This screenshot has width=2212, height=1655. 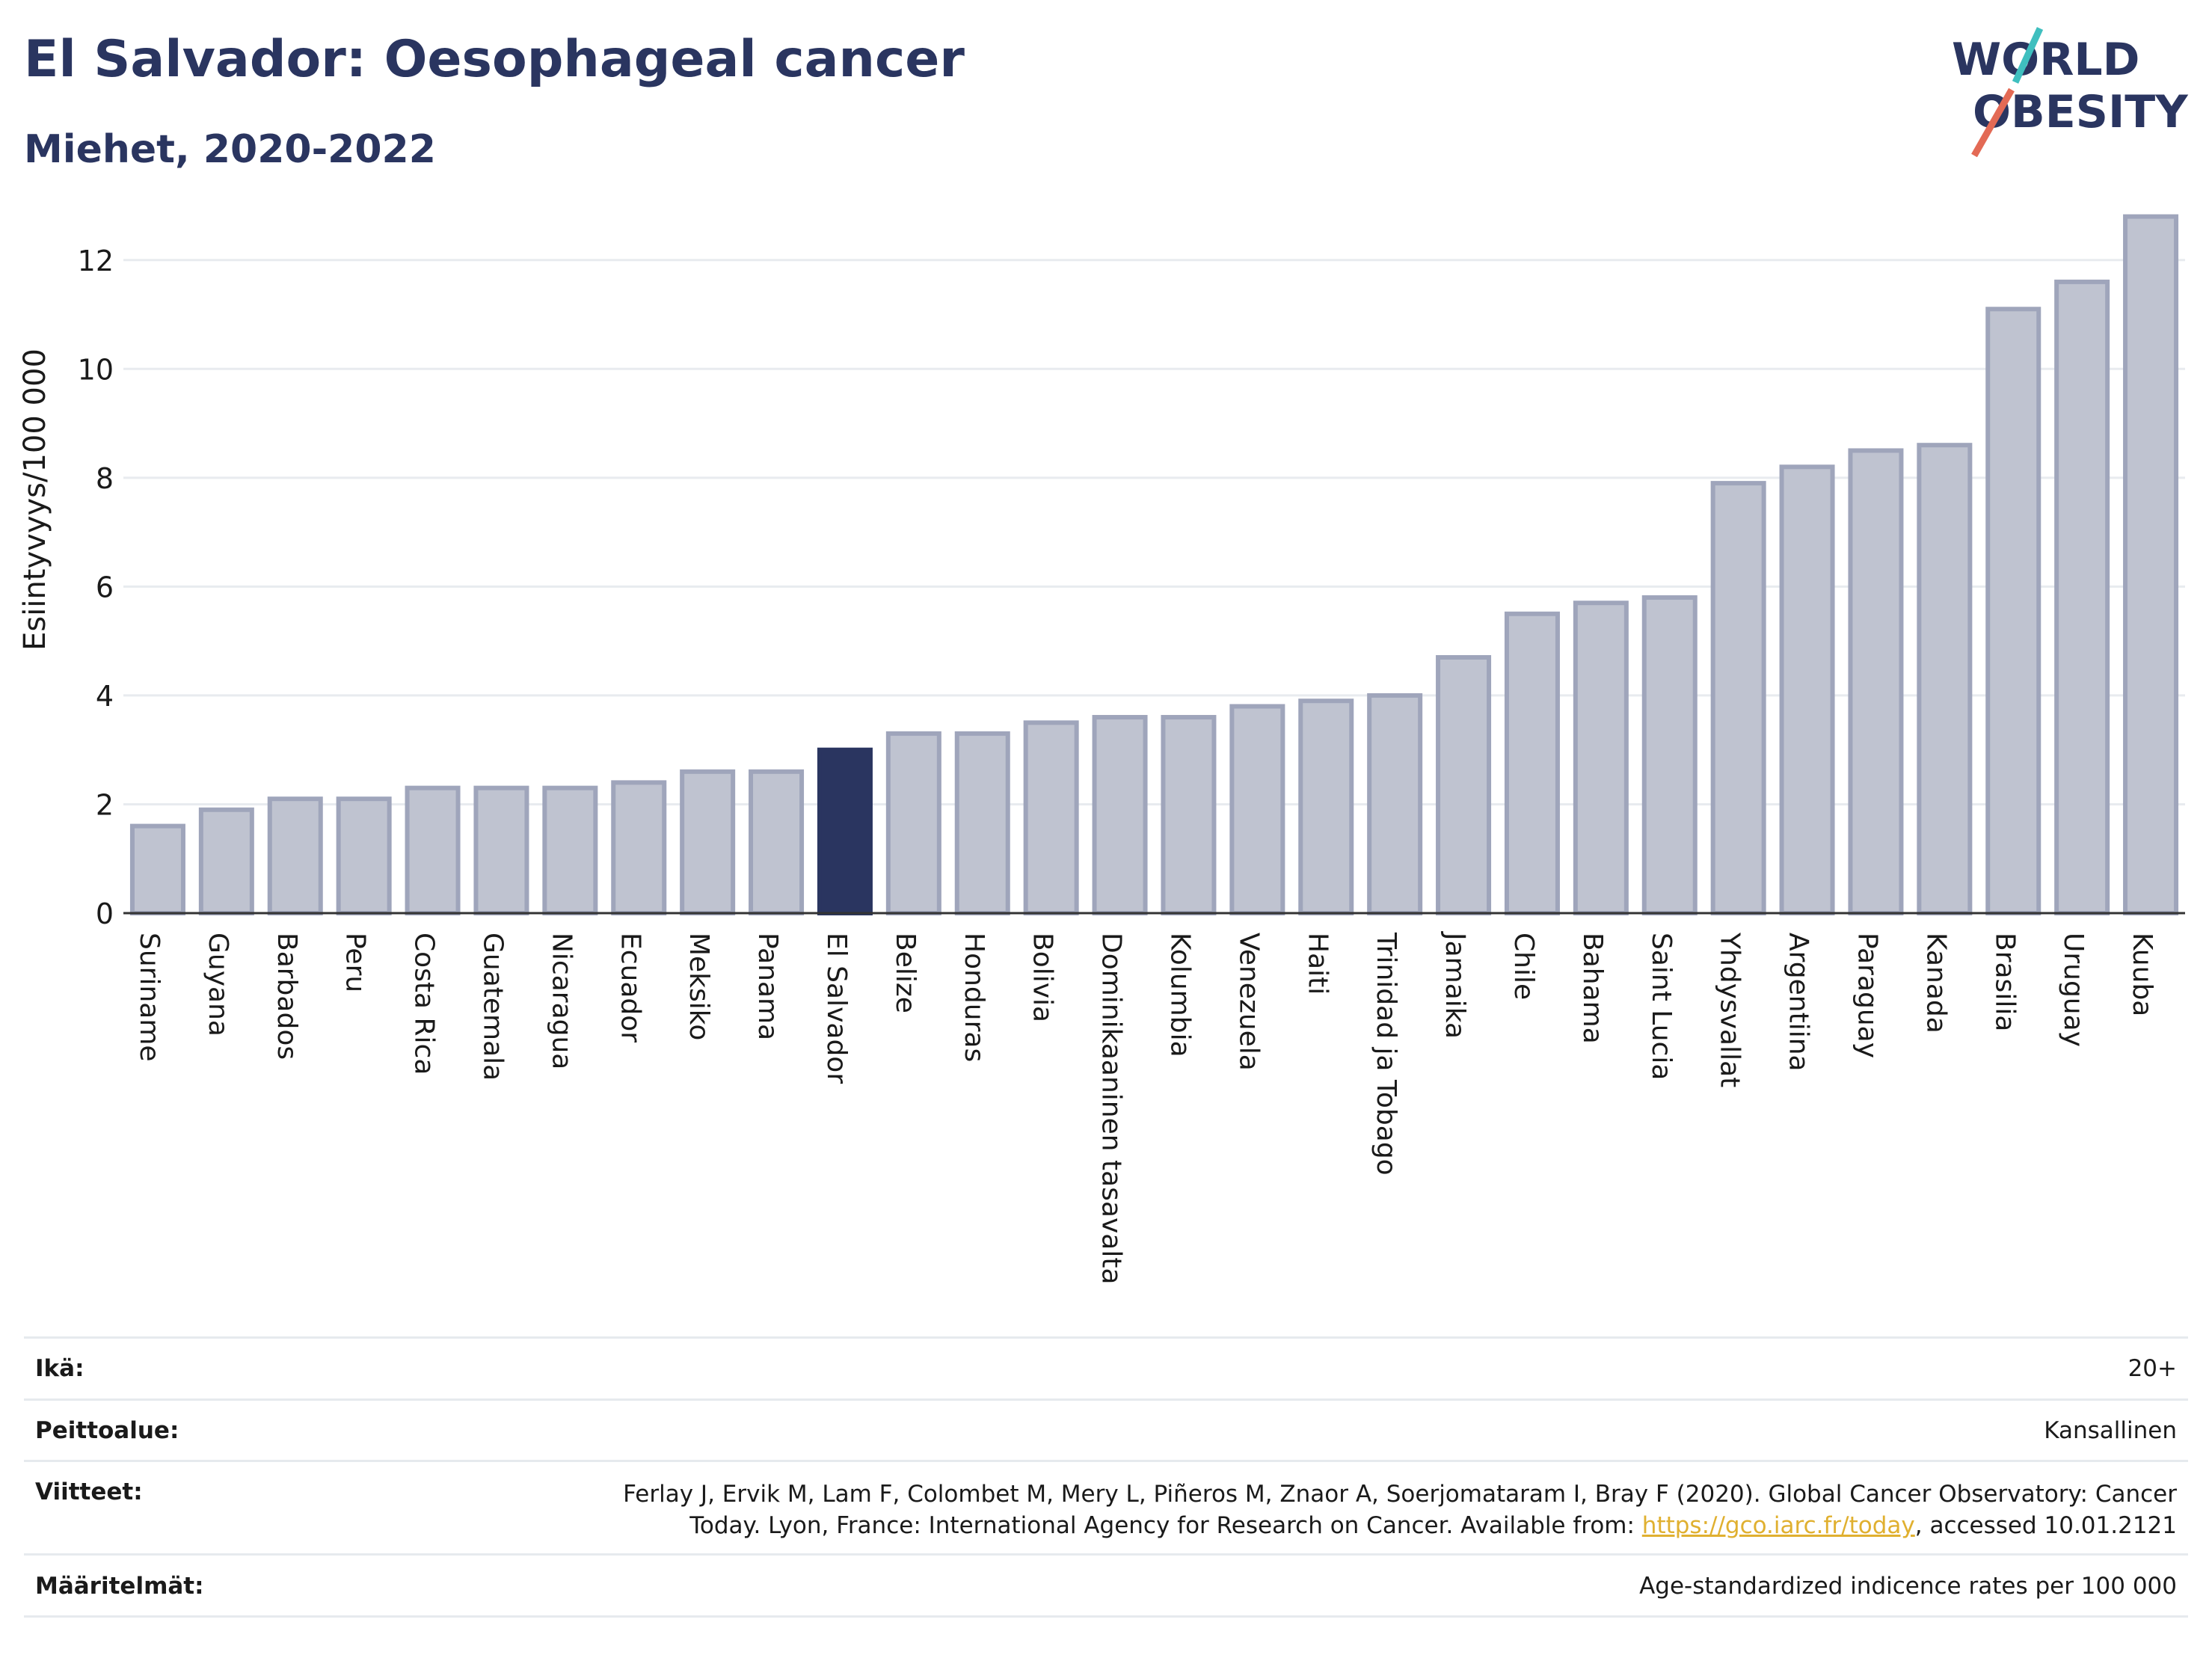 What do you see at coordinates (1523, 966) in the screenshot?
I see `x-tick-label: Chile` at bounding box center [1523, 966].